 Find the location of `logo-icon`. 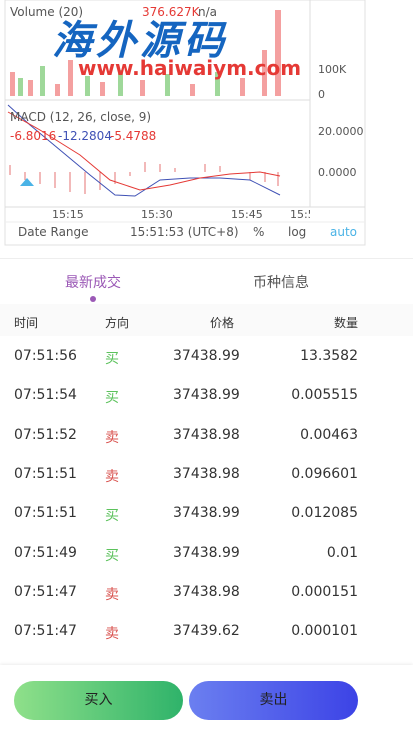

logo-icon is located at coordinates (27, 182).